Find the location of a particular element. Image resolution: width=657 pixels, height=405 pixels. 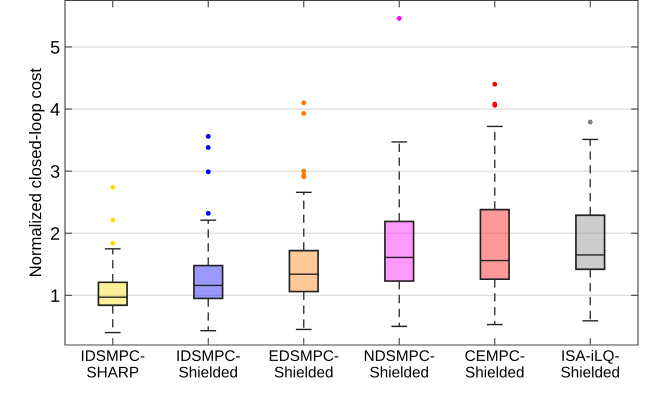

y-tick-label: 5 is located at coordinates (55, 47).